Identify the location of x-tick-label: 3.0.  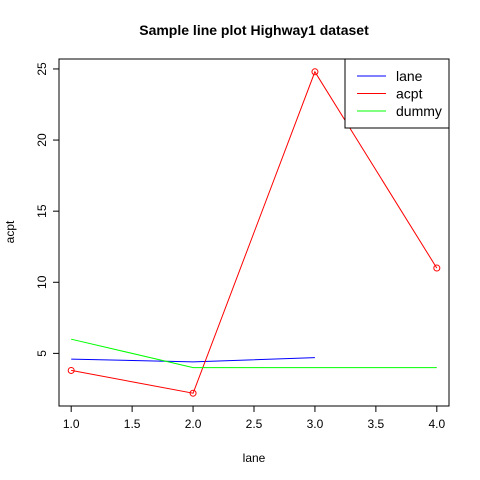
(315, 424).